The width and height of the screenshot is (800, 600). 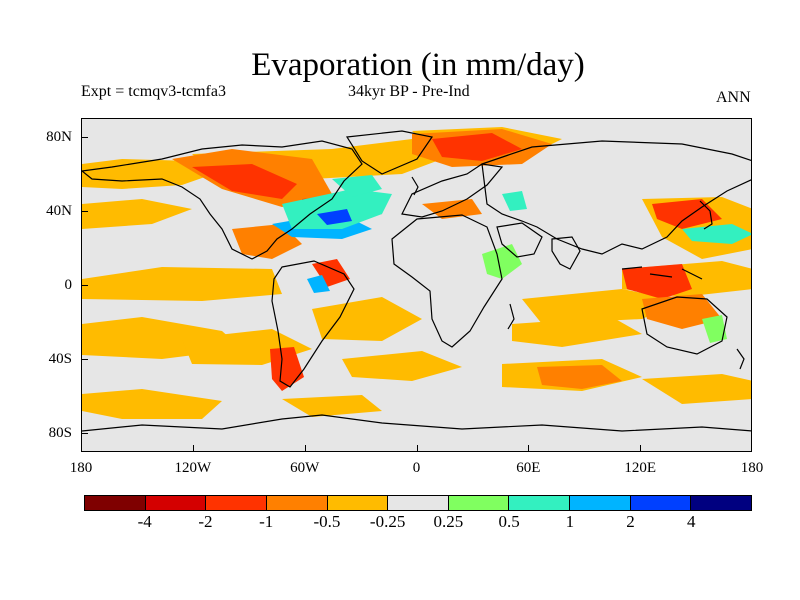 I want to click on patch-brazil, so click(x=331, y=273).